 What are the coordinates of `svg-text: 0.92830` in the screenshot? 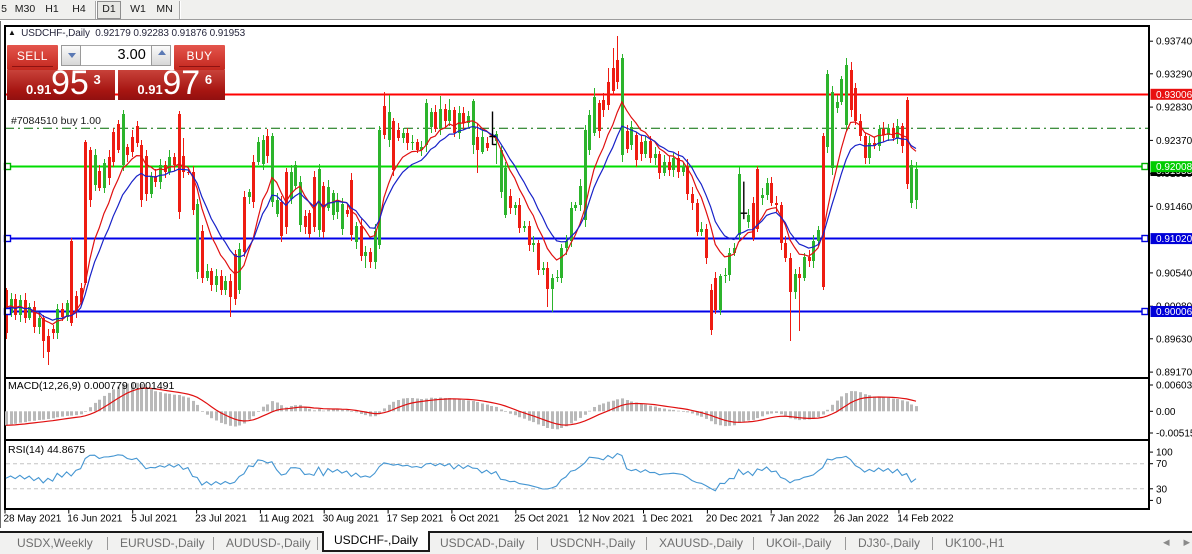 It's located at (1174, 108).